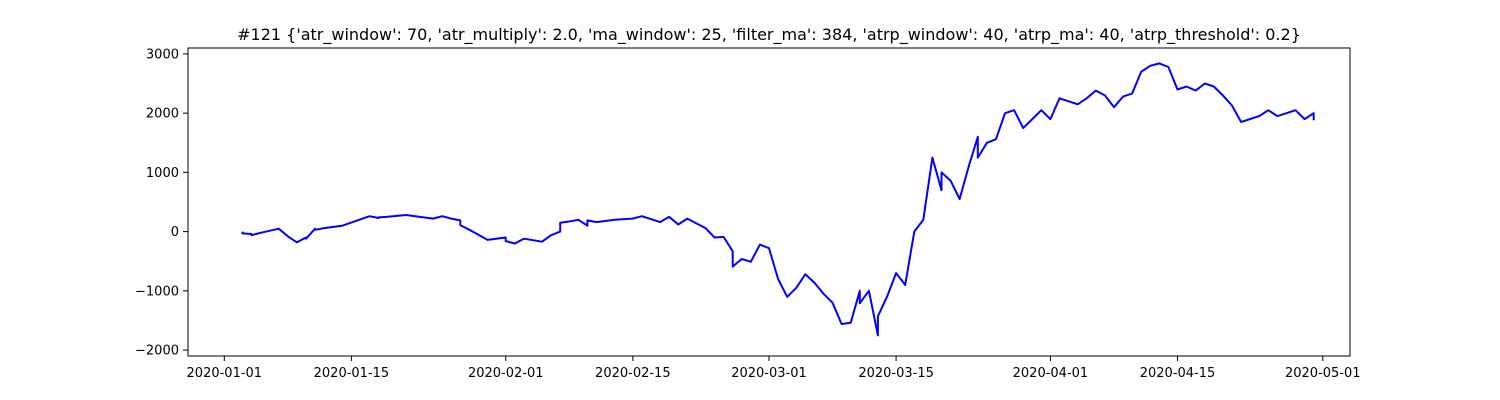 The width and height of the screenshot is (1500, 400). I want to click on x-tick-label: 2020-03-15, so click(896, 373).